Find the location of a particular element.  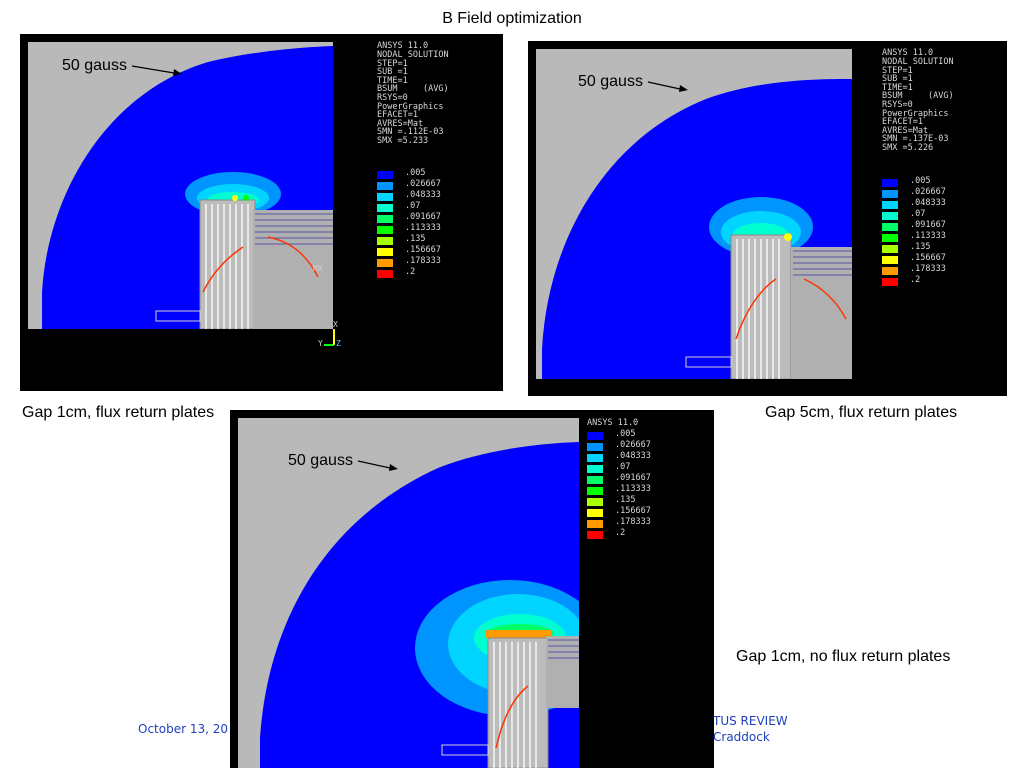

caption-panel-3: Gap 1cm, no flux return plates is located at coordinates (843, 656).